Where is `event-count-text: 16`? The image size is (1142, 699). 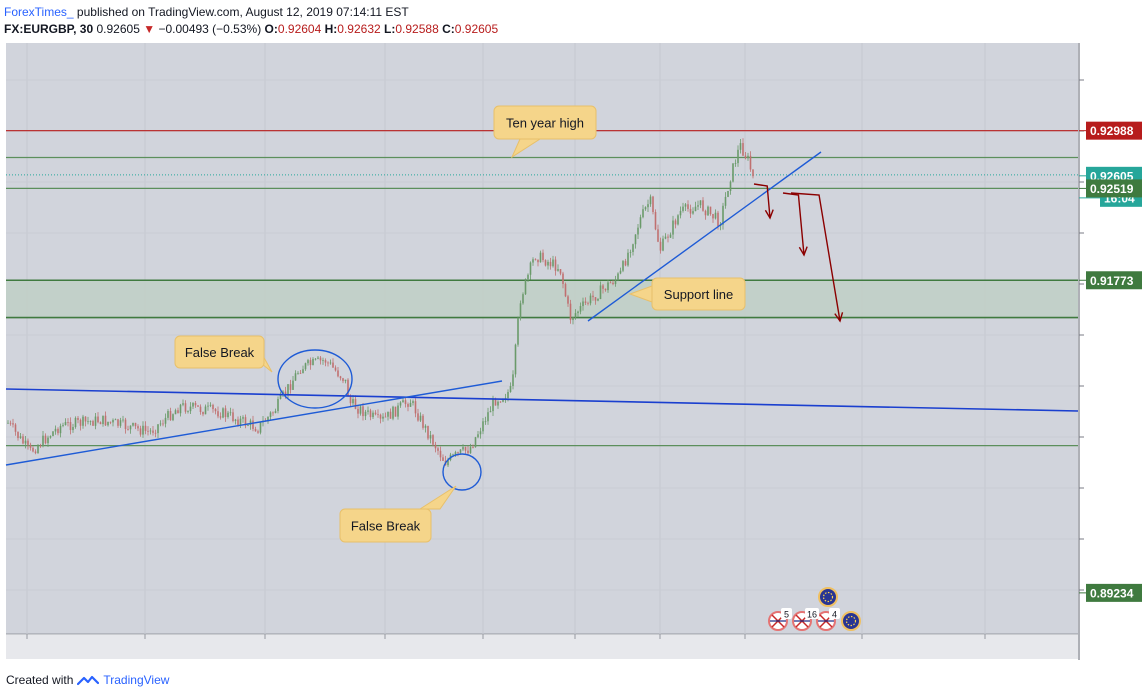 event-count-text: 16 is located at coordinates (812, 615).